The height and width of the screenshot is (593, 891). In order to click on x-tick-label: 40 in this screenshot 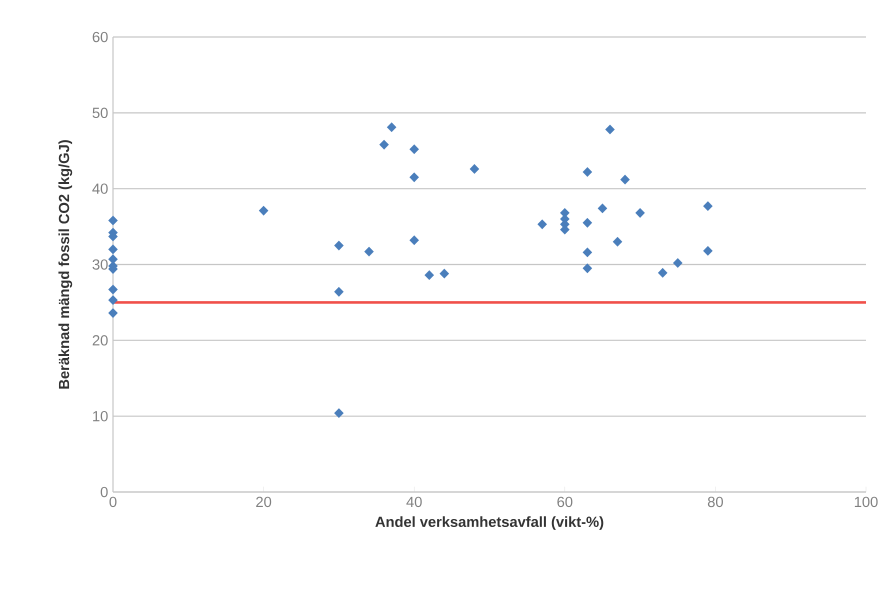, I will do `click(414, 502)`.